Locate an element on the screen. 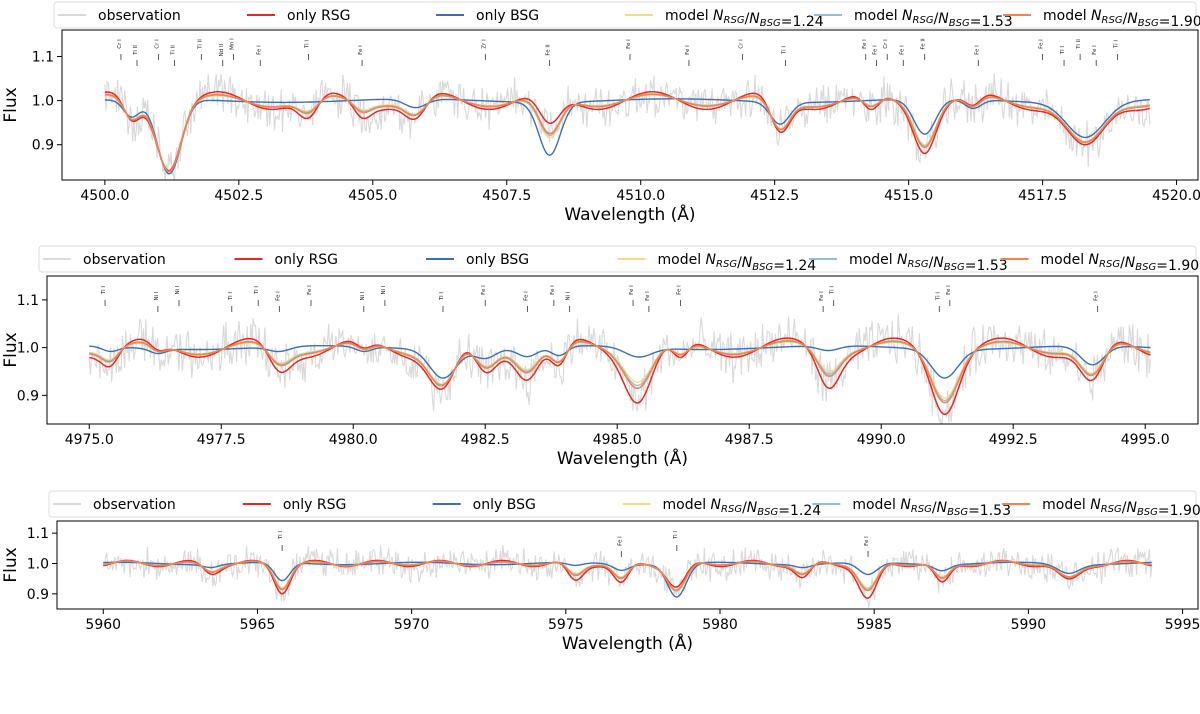 The image size is (1200, 714). x-tick-label: 4975.0 is located at coordinates (89, 440).